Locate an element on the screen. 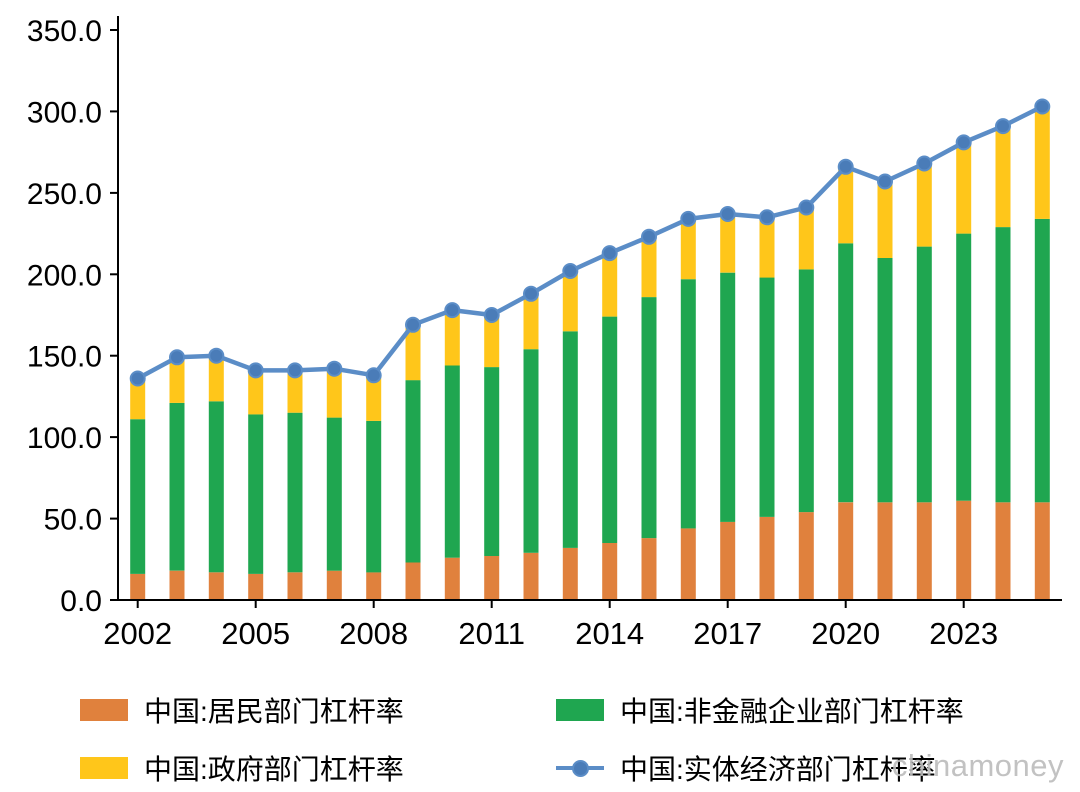 The height and width of the screenshot is (792, 1080). svg-text: 2023 is located at coordinates (963, 633).